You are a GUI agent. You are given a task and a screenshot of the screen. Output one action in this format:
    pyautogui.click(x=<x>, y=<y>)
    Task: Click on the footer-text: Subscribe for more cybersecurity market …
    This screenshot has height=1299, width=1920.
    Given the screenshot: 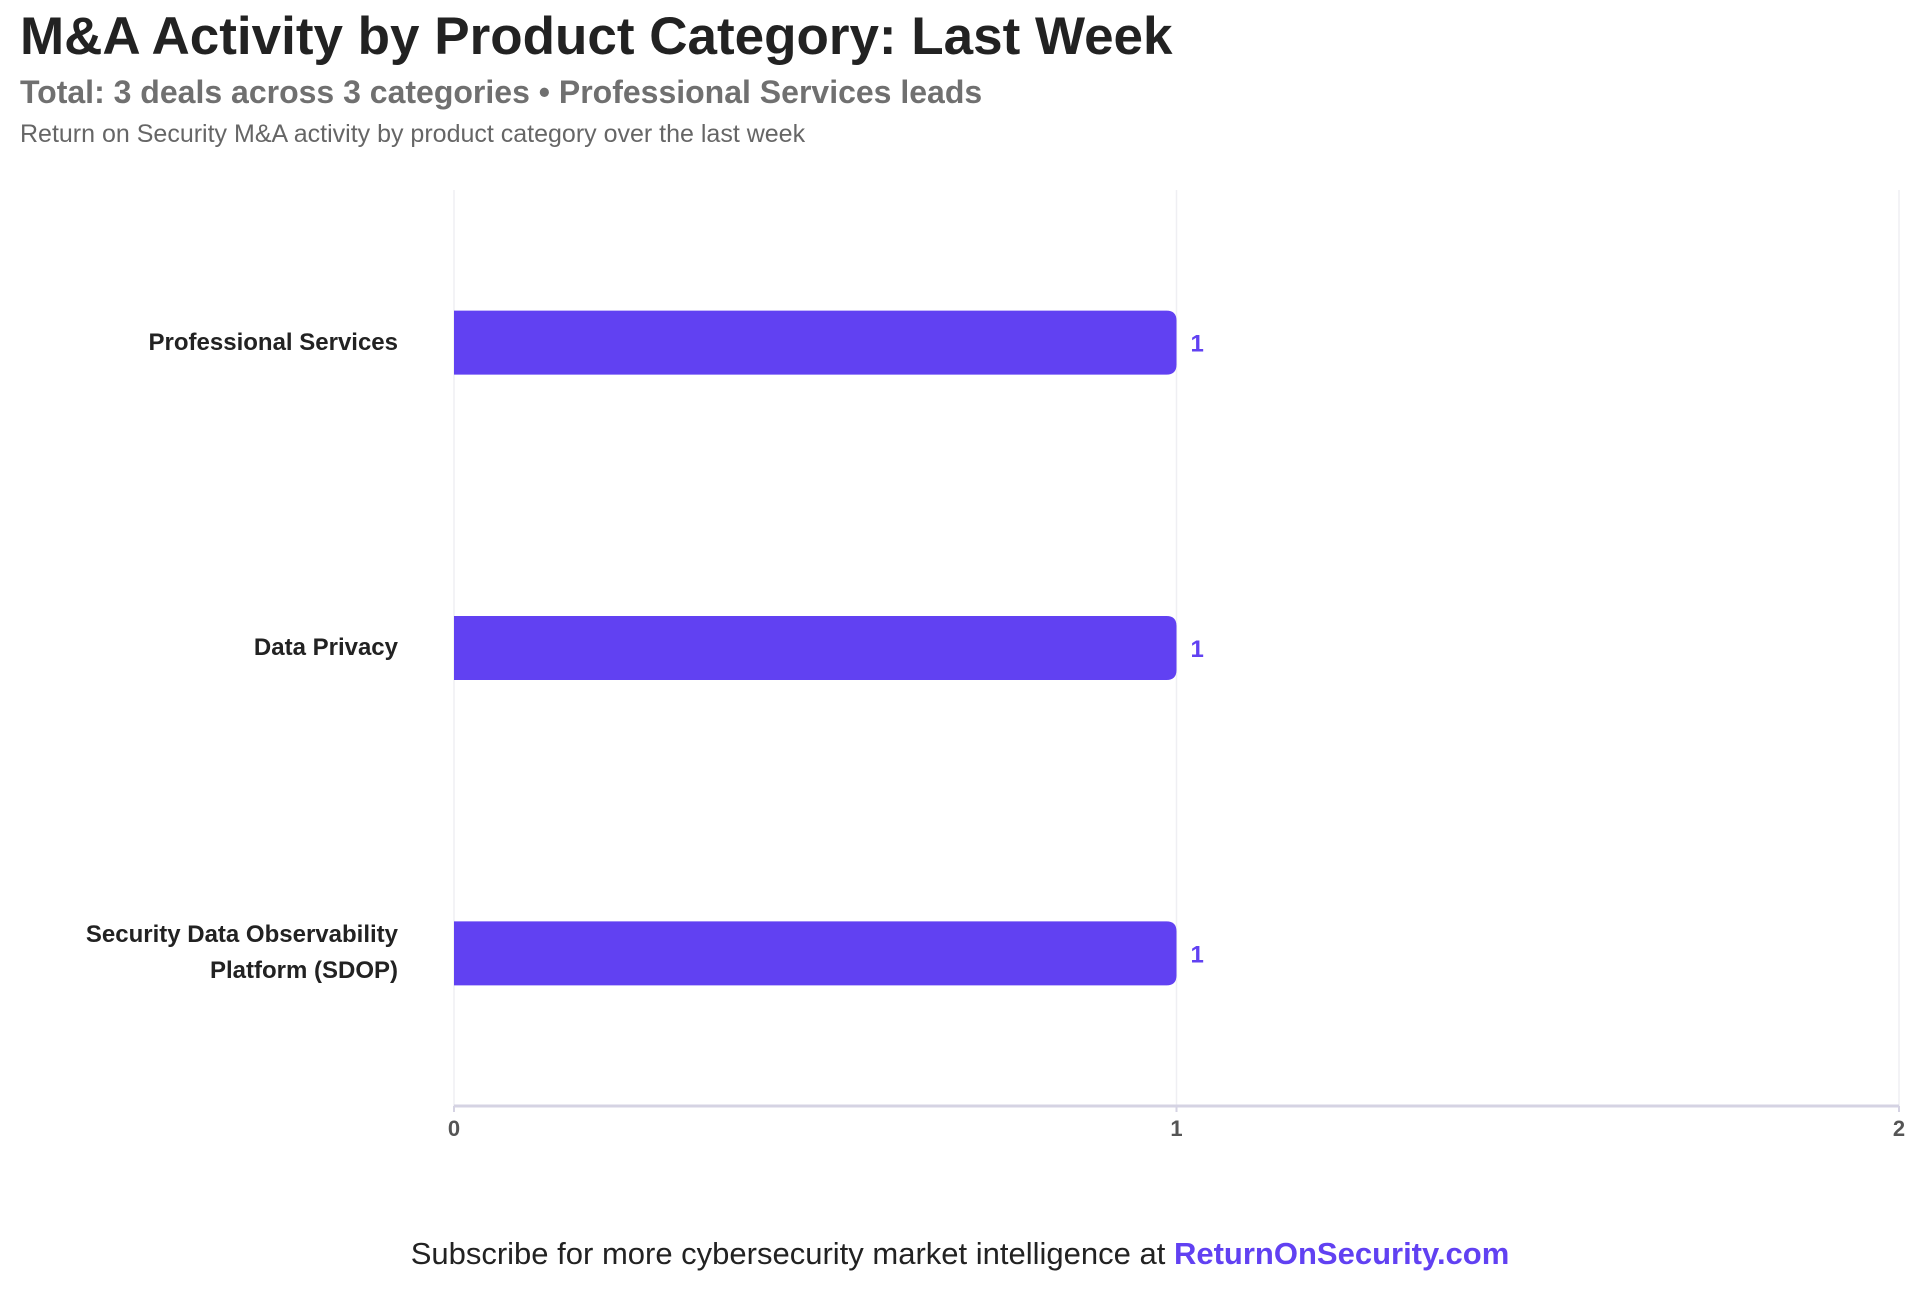 What is the action you would take?
    pyautogui.click(x=788, y=1253)
    